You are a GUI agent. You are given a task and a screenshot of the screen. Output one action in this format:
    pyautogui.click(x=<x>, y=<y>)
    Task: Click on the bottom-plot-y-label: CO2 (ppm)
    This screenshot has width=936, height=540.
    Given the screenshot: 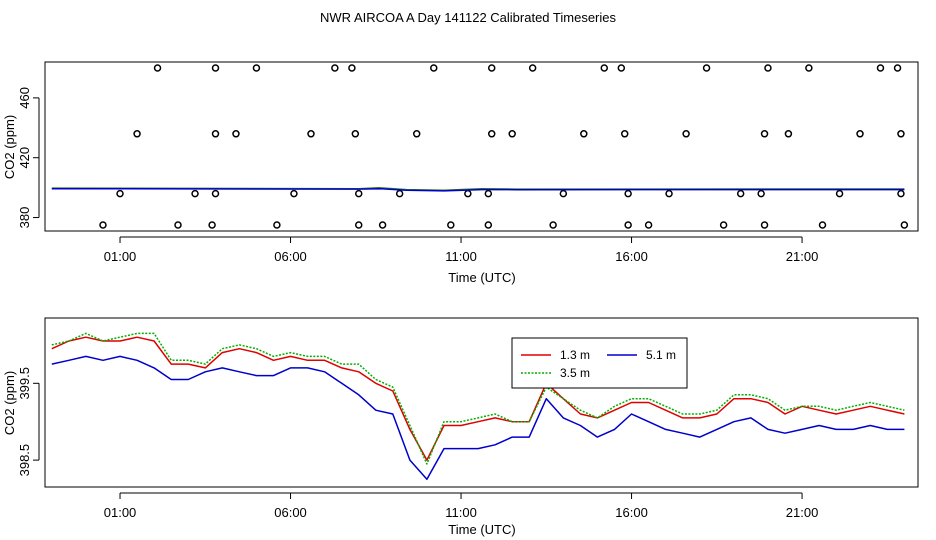 What is the action you would take?
    pyautogui.click(x=9, y=403)
    